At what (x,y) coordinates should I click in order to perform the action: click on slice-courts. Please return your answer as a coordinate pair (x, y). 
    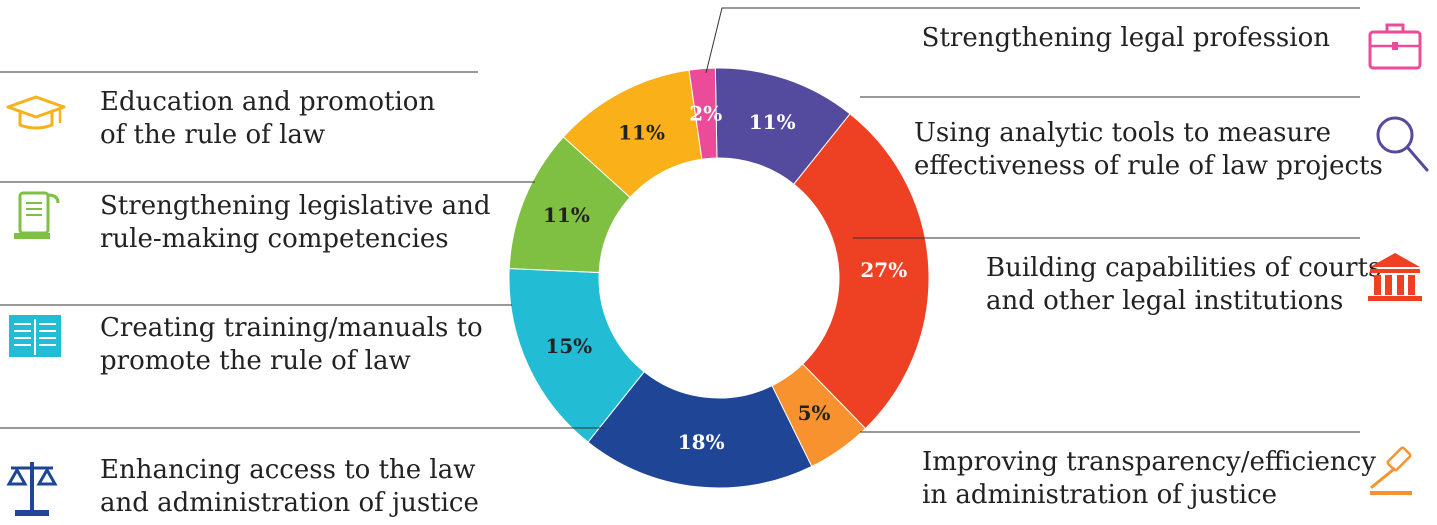
    Looking at the image, I should click on (861, 271).